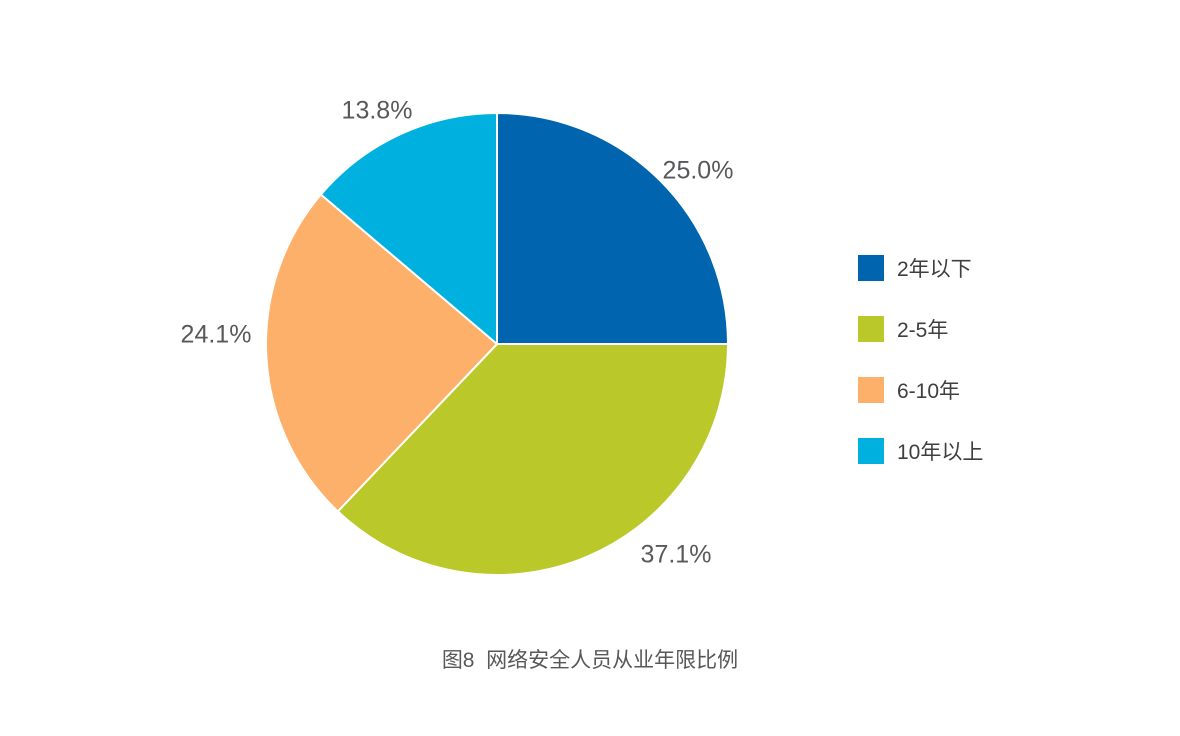 The height and width of the screenshot is (736, 1180). What do you see at coordinates (929, 391) in the screenshot?
I see `legend-label: 6-10年` at bounding box center [929, 391].